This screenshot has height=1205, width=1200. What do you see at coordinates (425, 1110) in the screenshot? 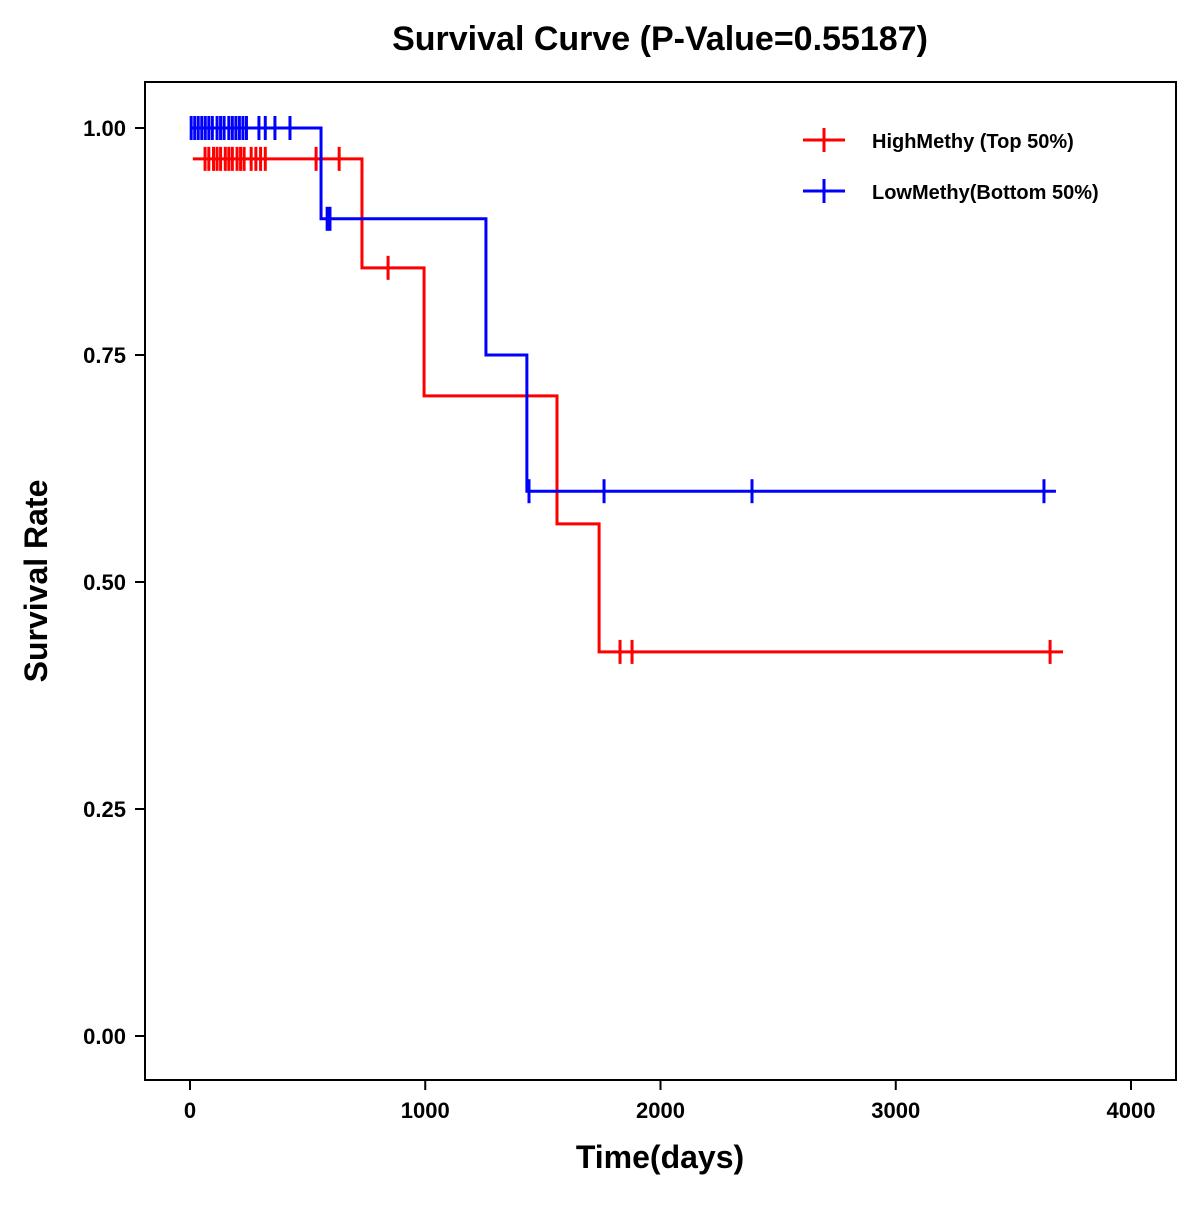
I see `x-tick-label: 1000` at bounding box center [425, 1110].